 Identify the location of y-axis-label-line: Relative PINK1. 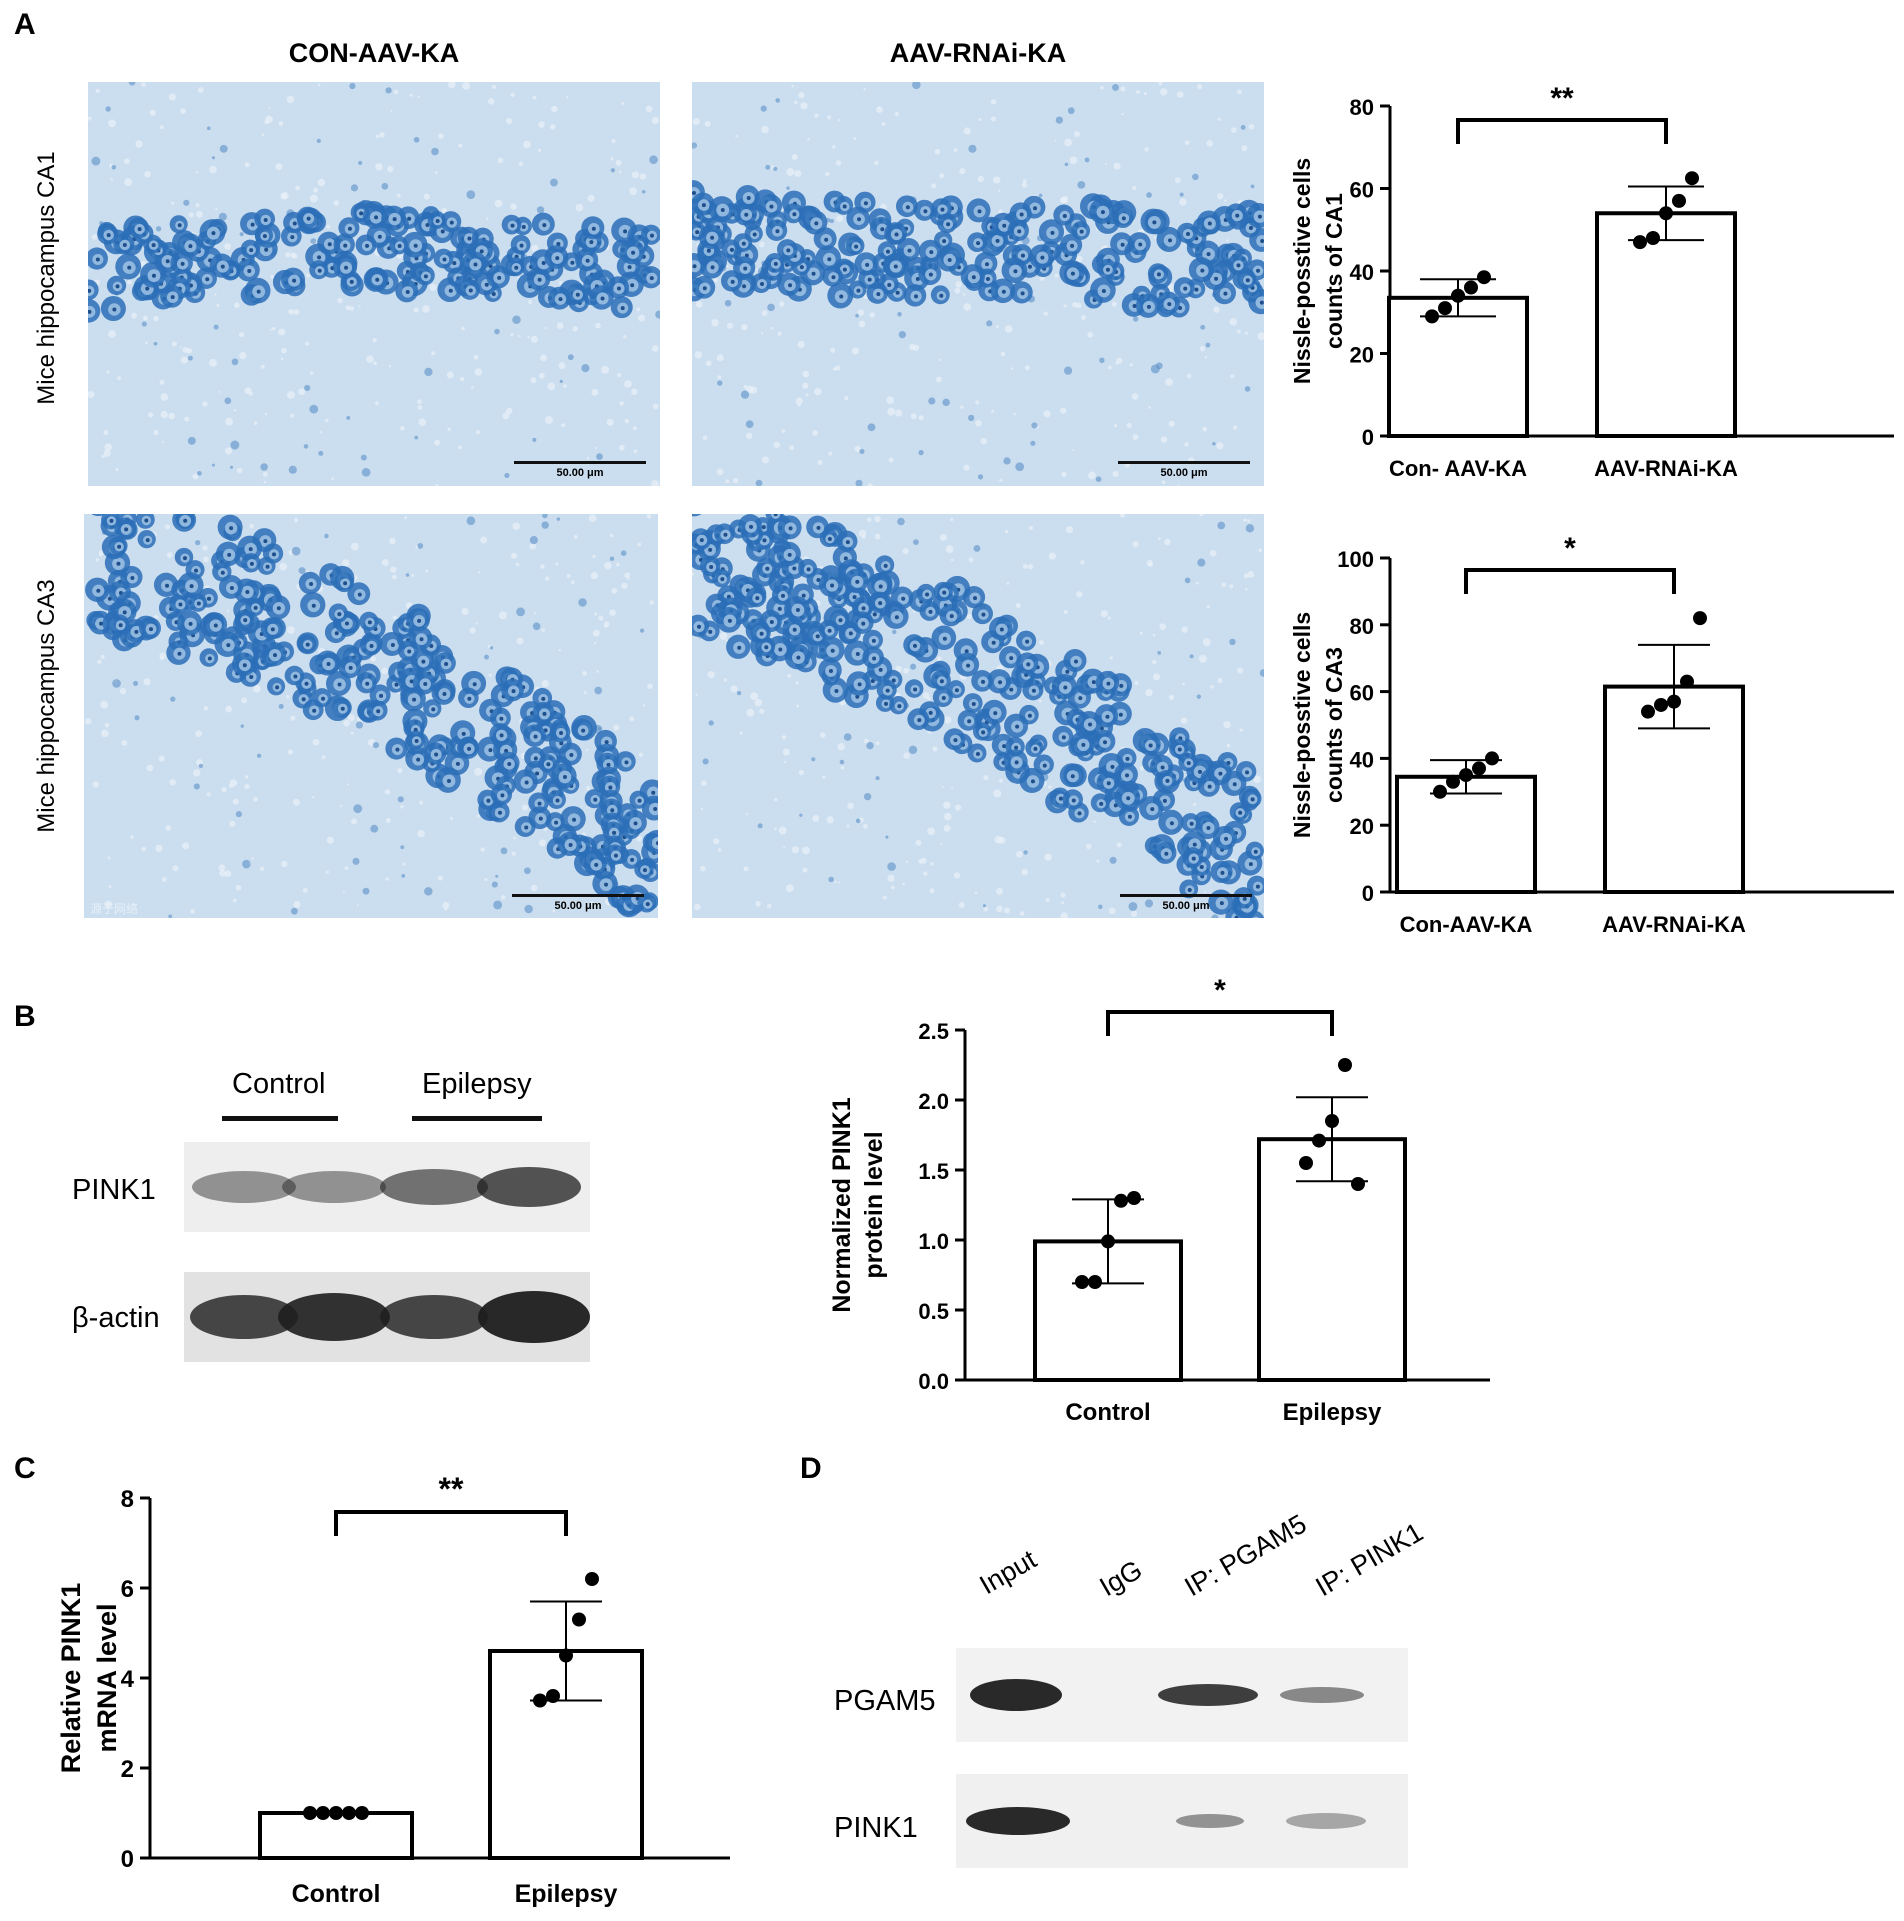
(71, 1678).